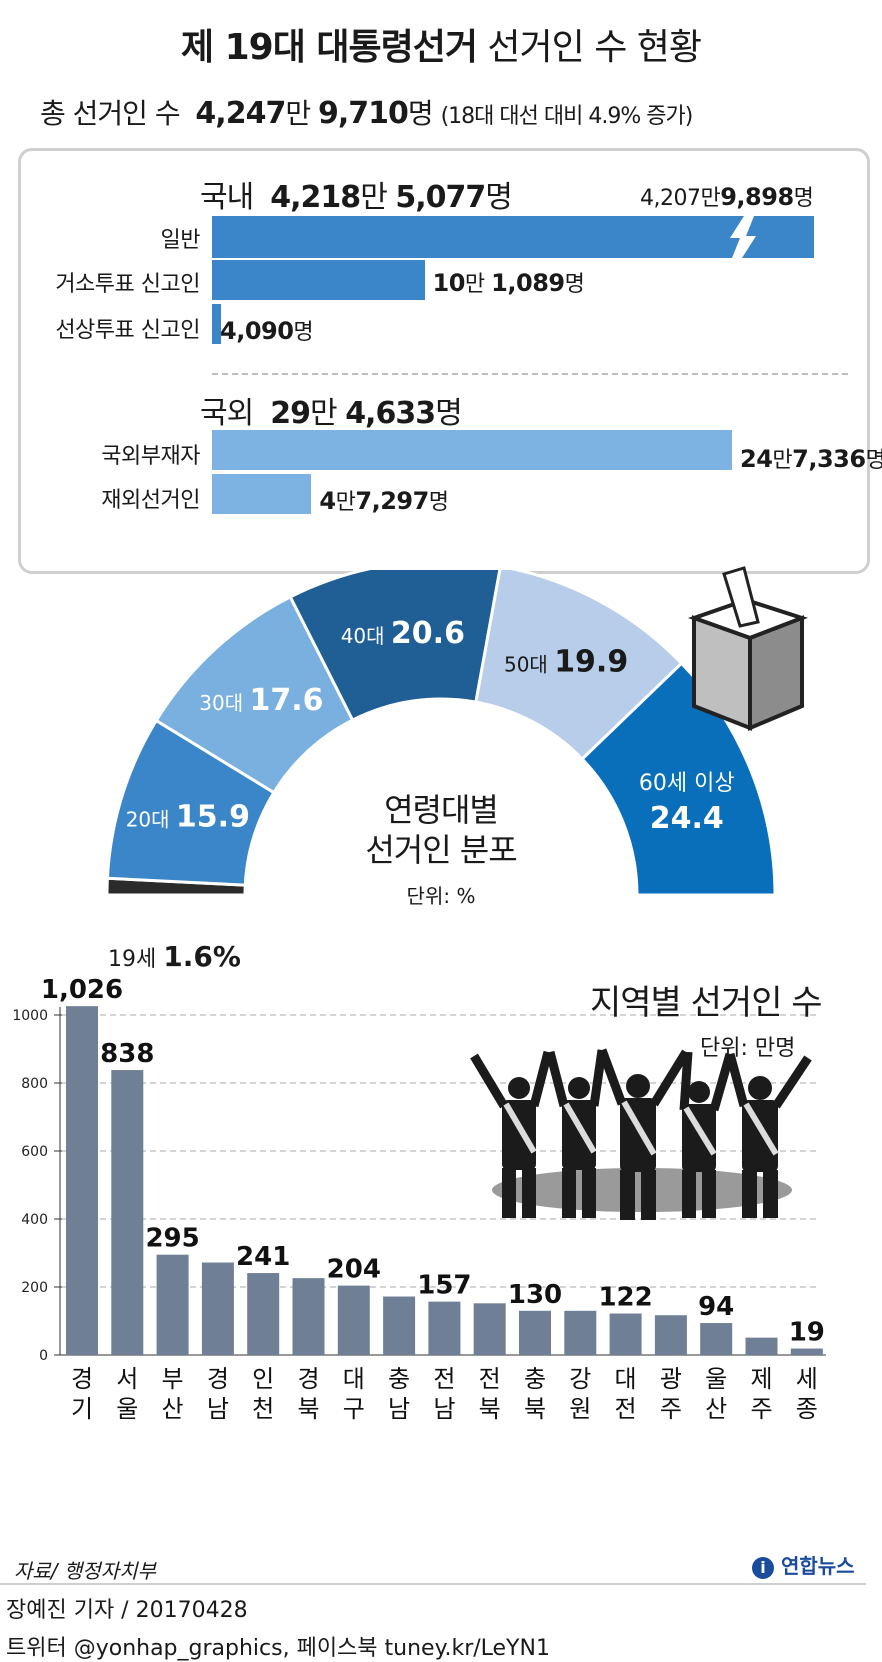  What do you see at coordinates (363, 113) in the screenshot?
I see `total-rest: 9,710` at bounding box center [363, 113].